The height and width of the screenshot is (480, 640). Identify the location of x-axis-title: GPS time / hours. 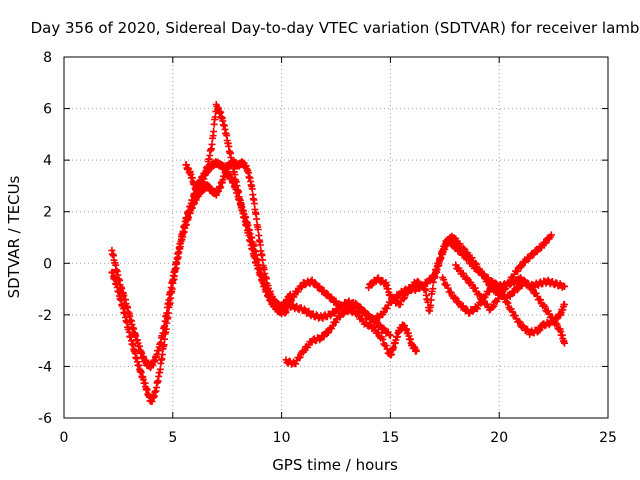
(335, 465).